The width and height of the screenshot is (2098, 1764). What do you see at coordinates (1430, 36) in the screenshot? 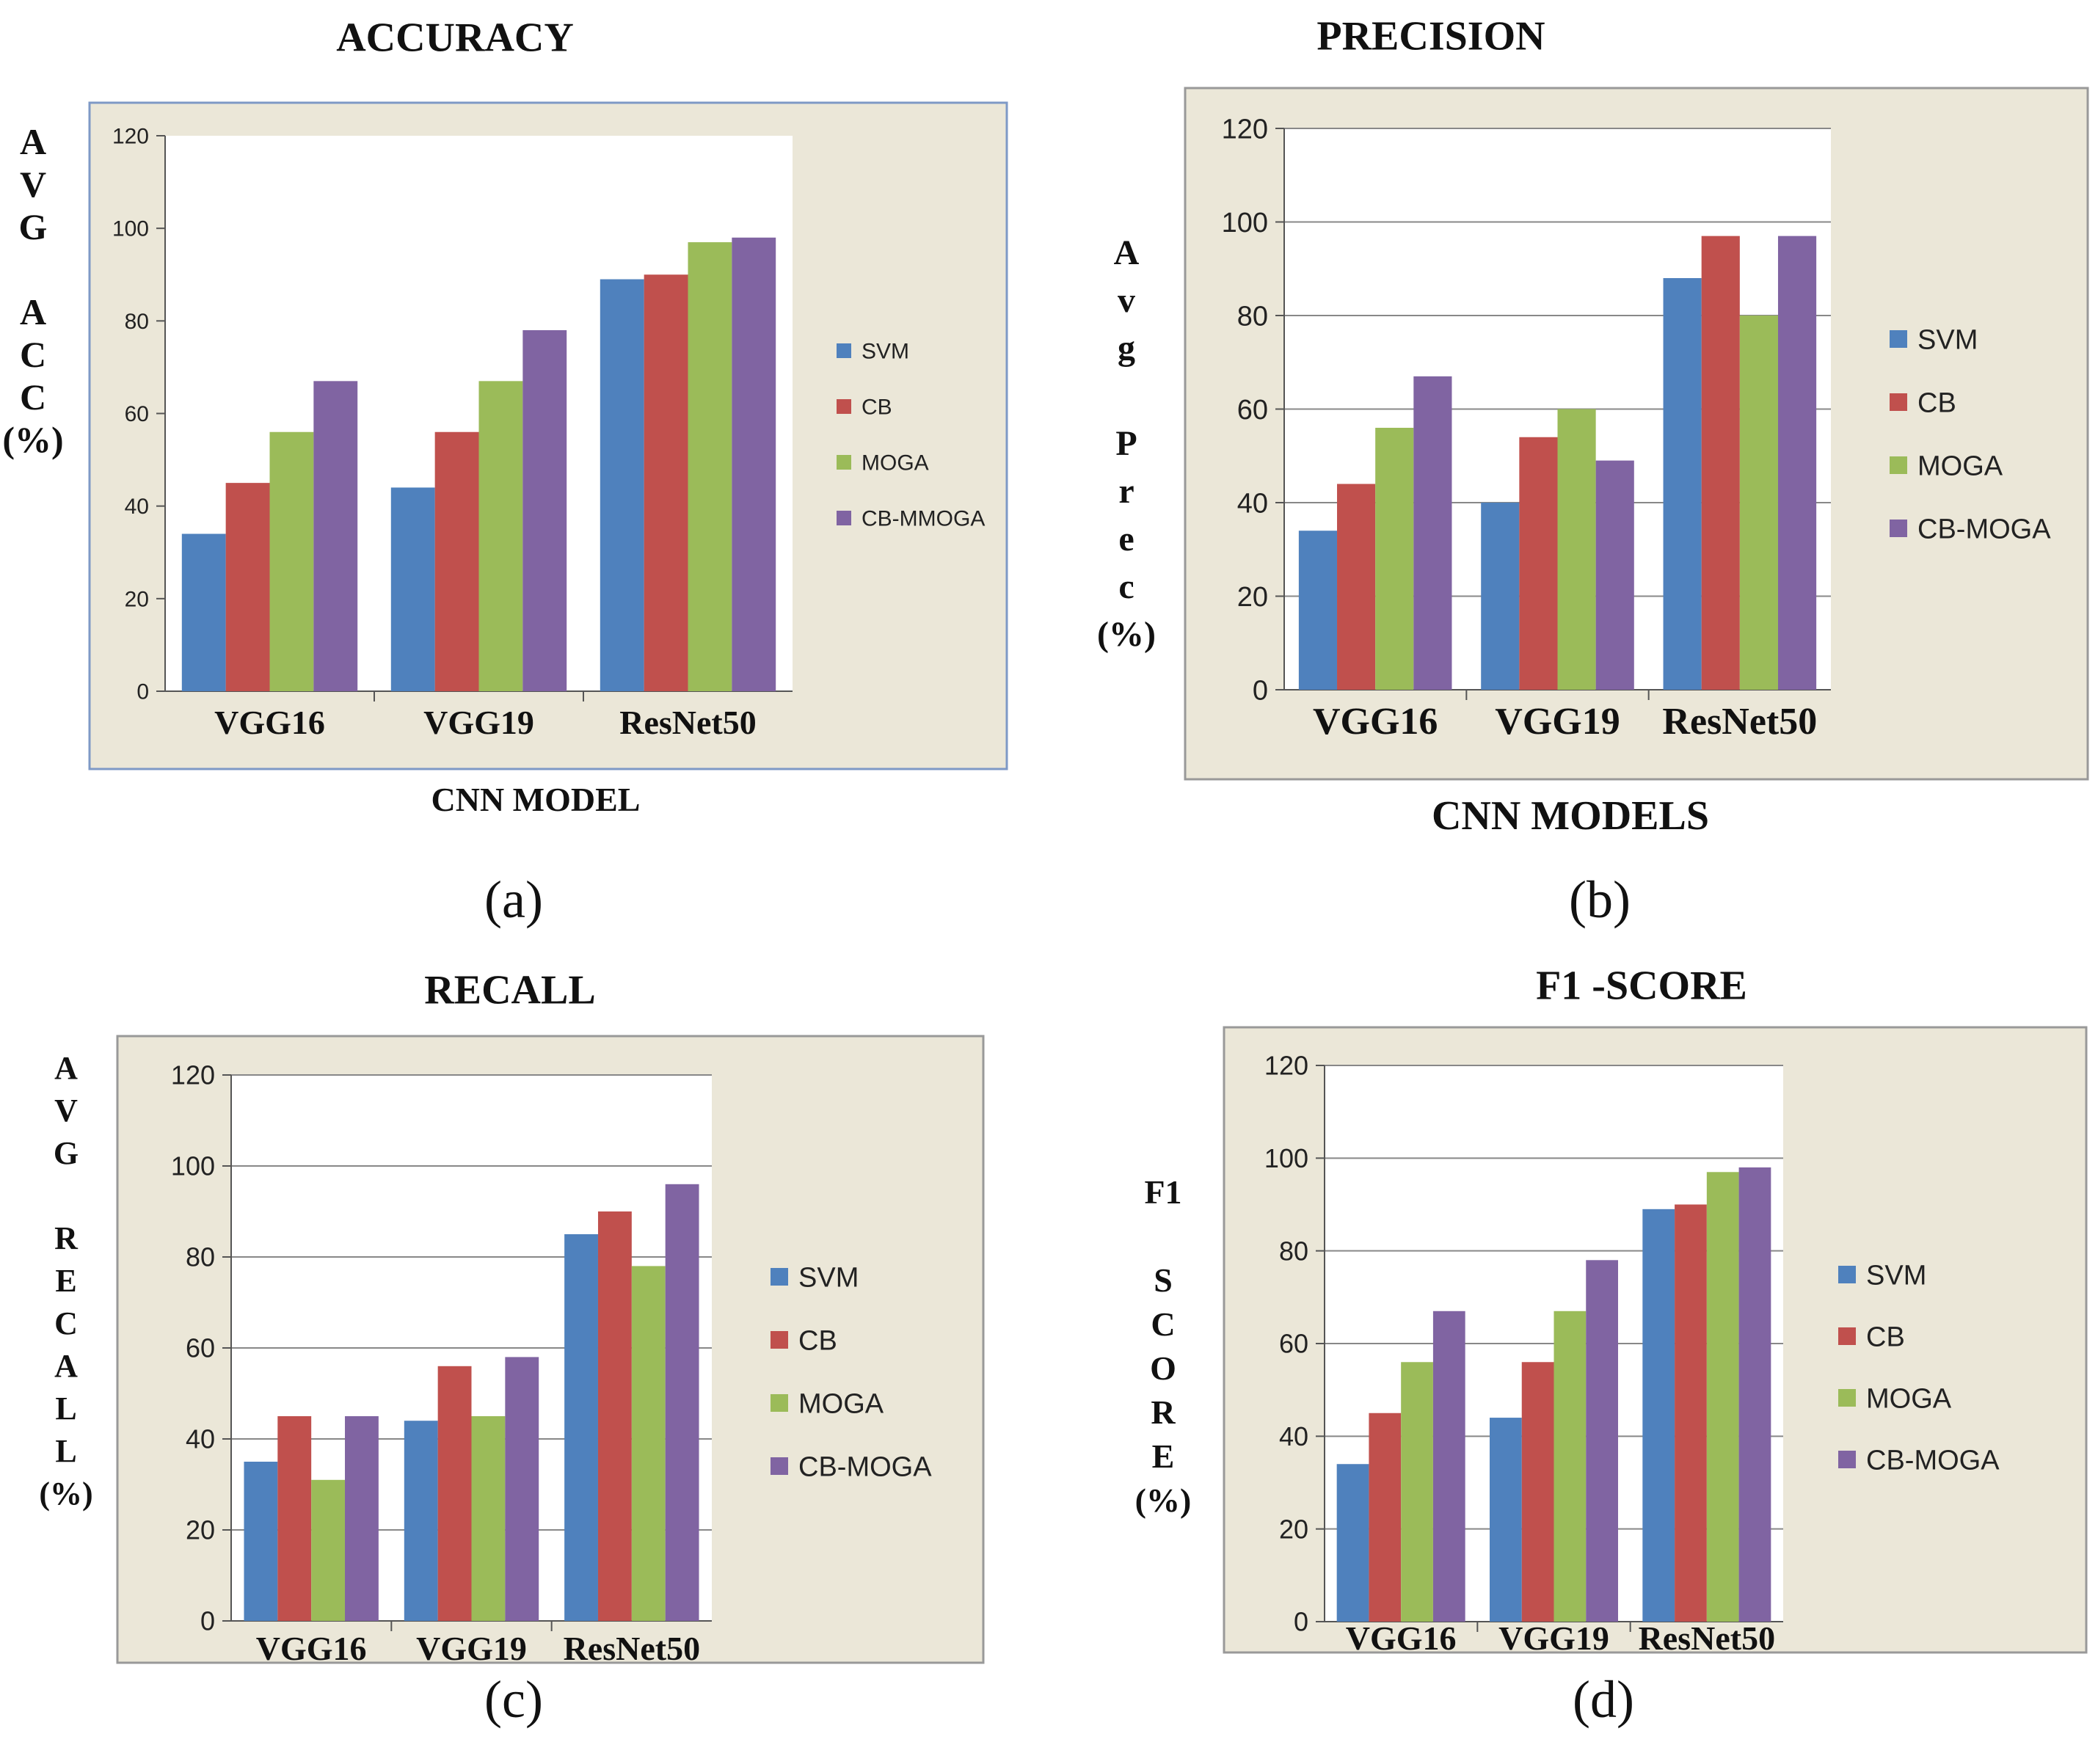
I see `chart-title: PRECISION` at bounding box center [1430, 36].